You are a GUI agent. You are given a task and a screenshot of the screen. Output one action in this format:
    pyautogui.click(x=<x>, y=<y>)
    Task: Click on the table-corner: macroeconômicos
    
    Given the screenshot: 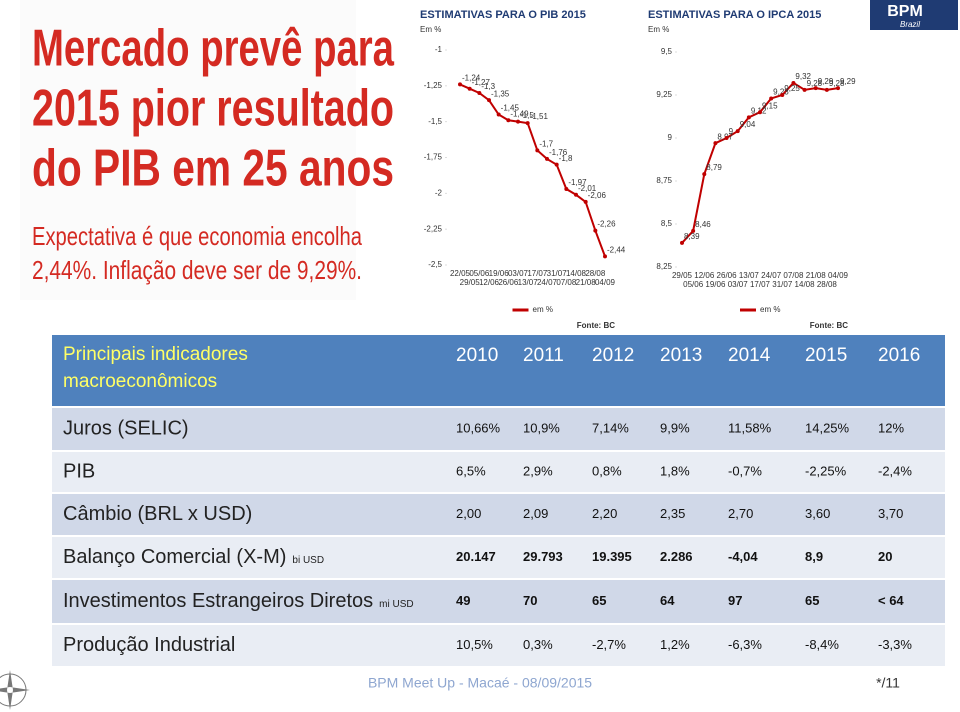 What is the action you would take?
    pyautogui.click(x=140, y=381)
    